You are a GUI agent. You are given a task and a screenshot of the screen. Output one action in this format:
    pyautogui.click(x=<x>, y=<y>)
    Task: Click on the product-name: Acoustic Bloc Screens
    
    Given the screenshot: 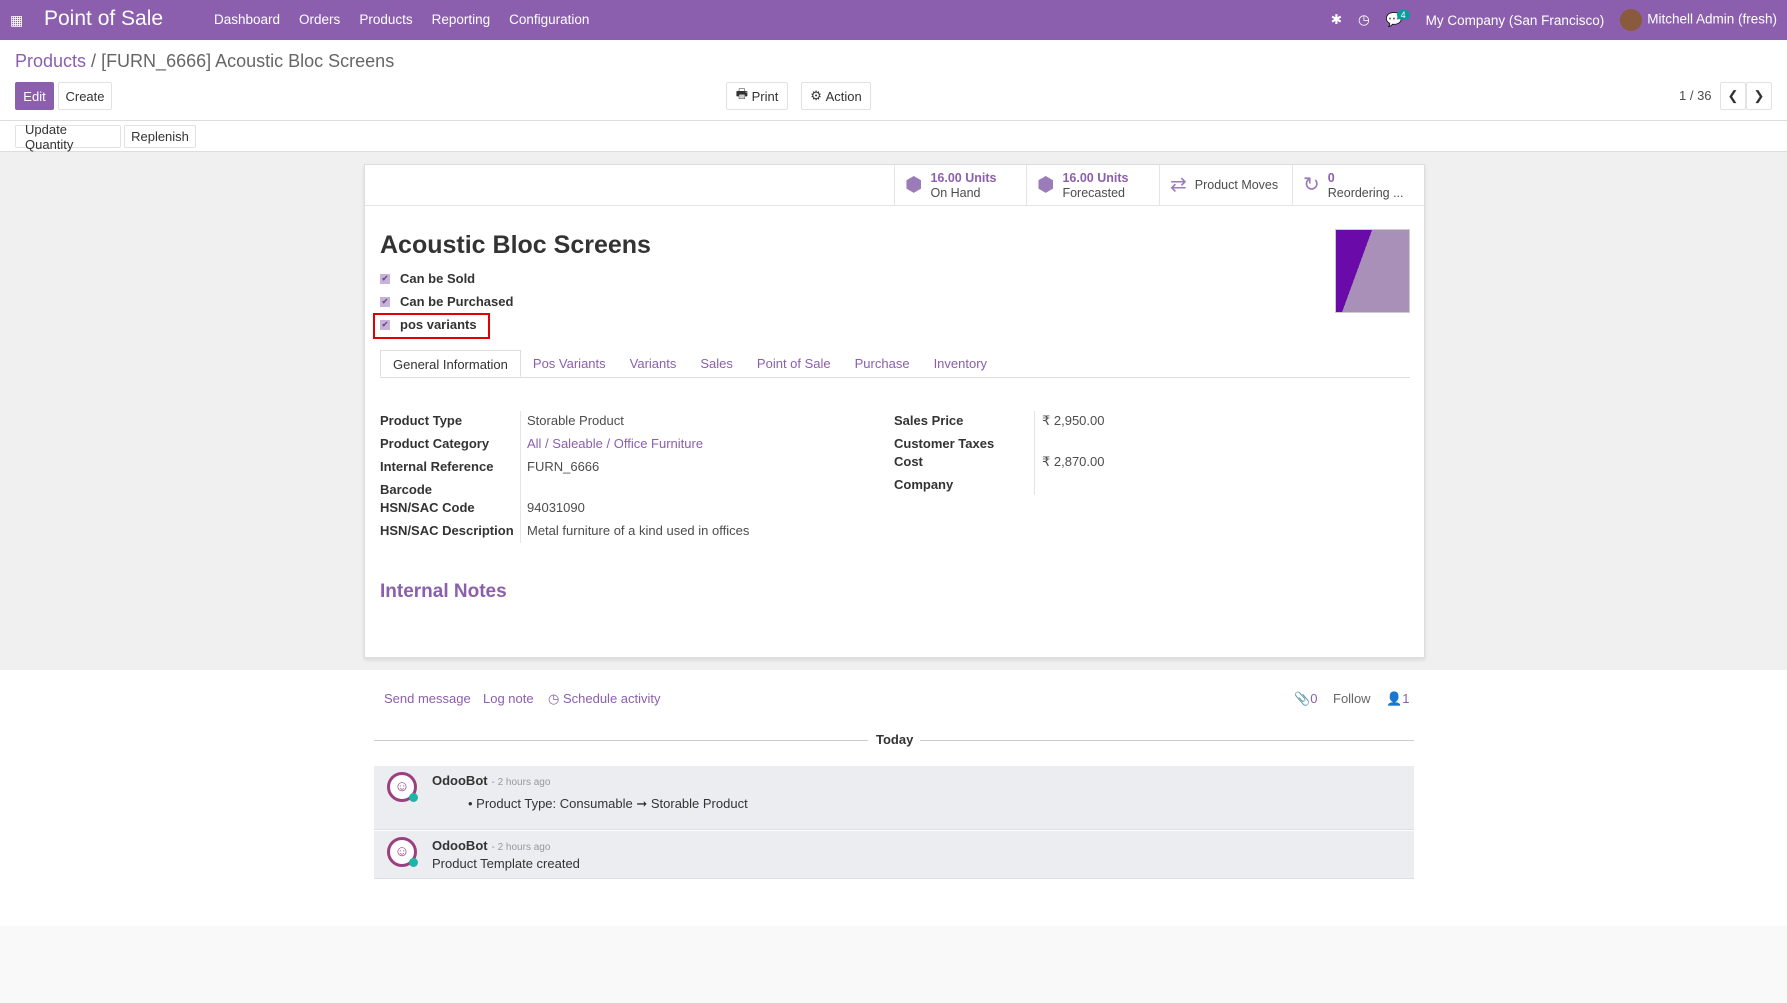 What is the action you would take?
    pyautogui.click(x=515, y=245)
    